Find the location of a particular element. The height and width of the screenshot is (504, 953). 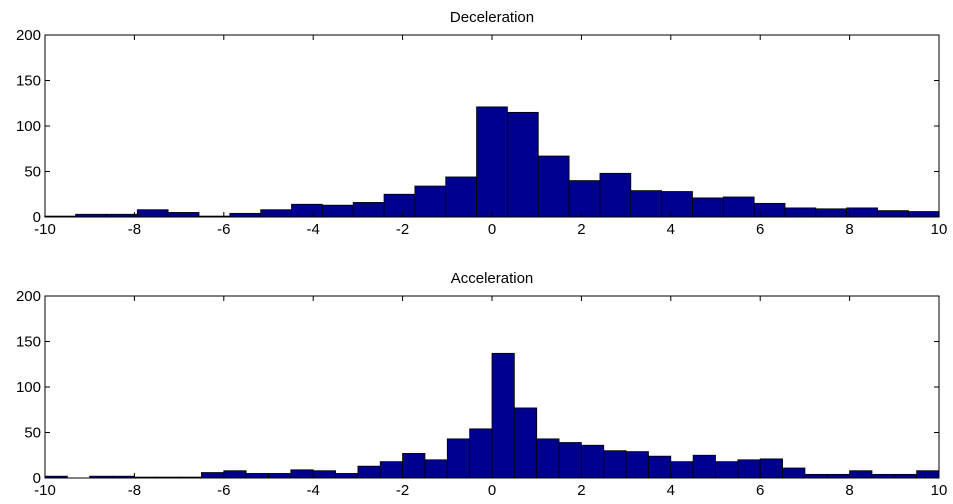

chart-title: Deceleration is located at coordinates (492, 17).